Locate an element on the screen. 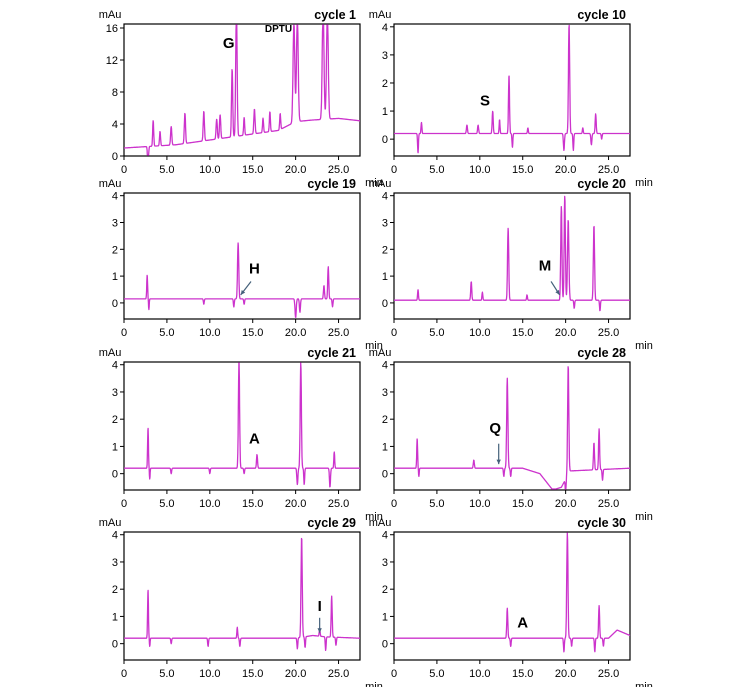 This screenshot has width=756, height=687. chromatogram-panel: 0 1 2 3 4 0 5.0 10.0 15.0 20.0 25.0 mAu min cycle 21 A is located at coordinates (241, 434).